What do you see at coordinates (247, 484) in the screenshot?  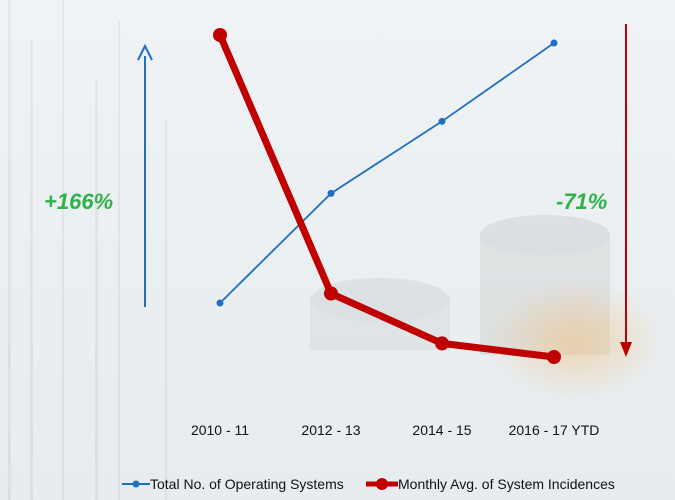 I see `legend-label: Total No. of Operating Systems` at bounding box center [247, 484].